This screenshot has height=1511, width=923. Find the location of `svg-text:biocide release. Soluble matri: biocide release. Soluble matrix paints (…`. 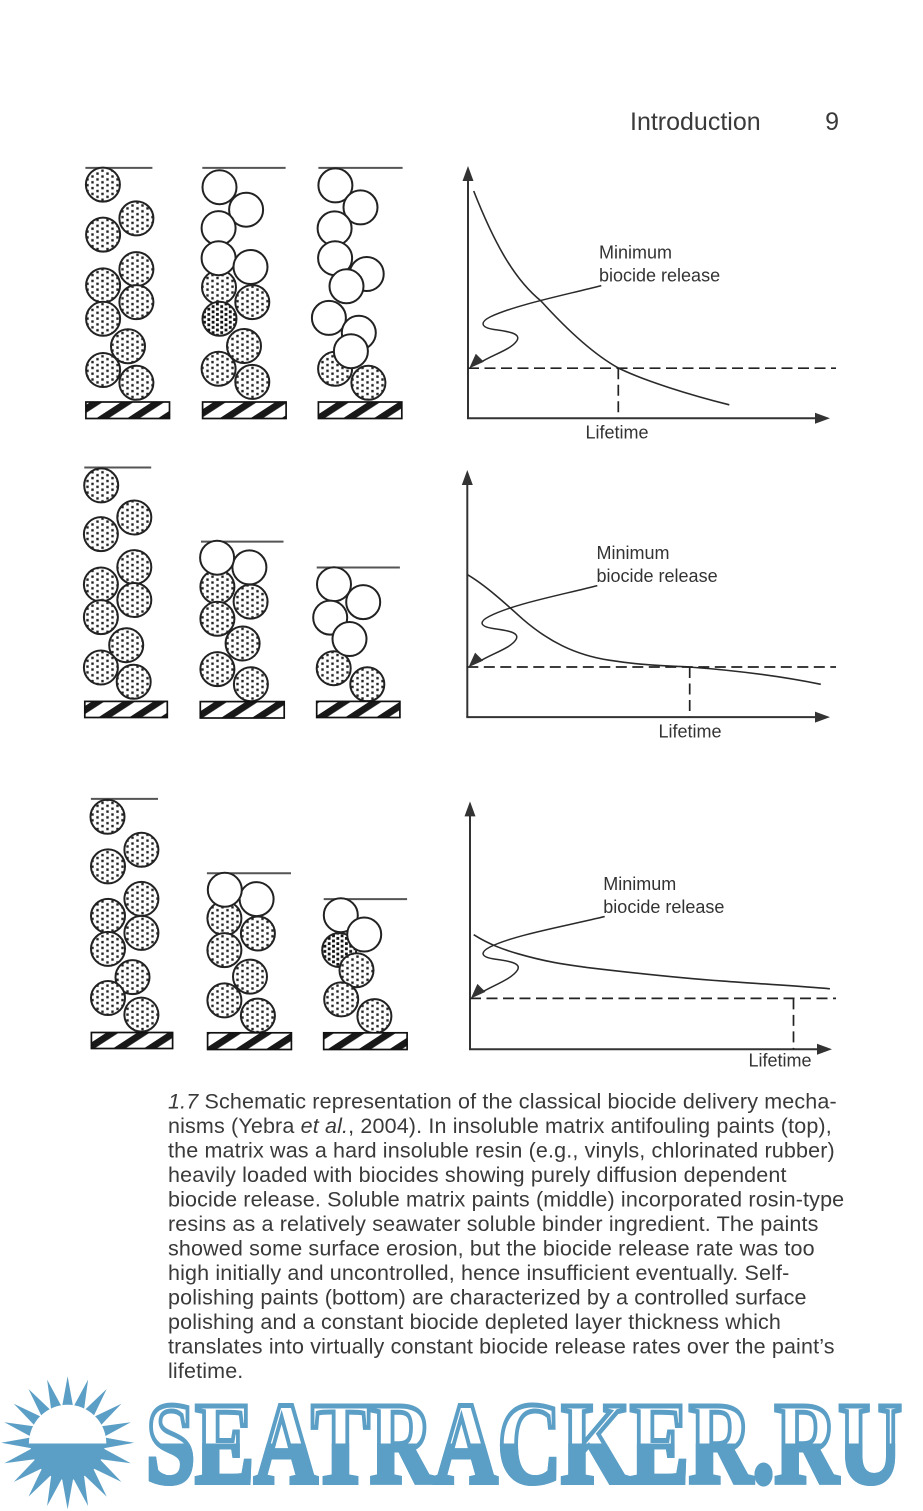

svg-text:biocide release. Soluble matri: biocide release. Soluble matrix paints (… is located at coordinates (506, 1200).